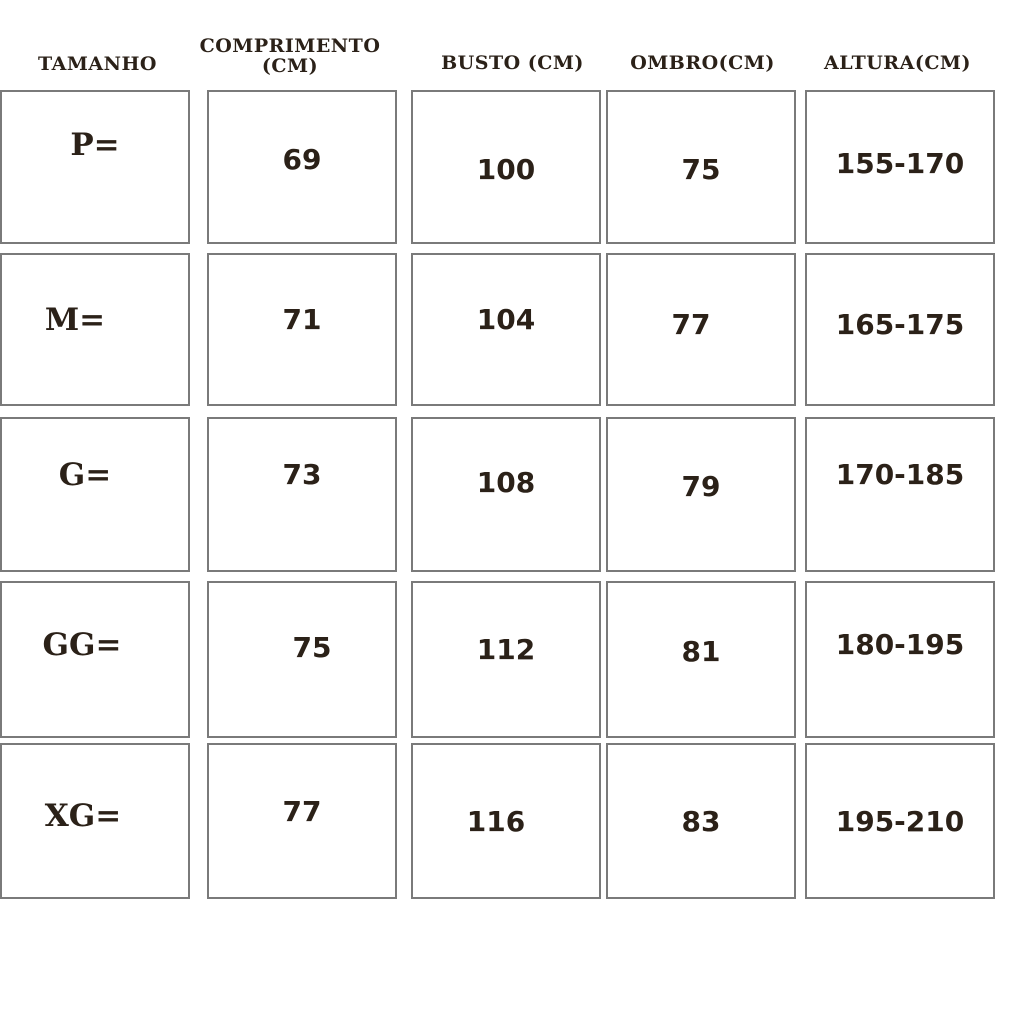 This screenshot has width=1024, height=1024. What do you see at coordinates (95, 494) in the screenshot?
I see `cell-size: G=` at bounding box center [95, 494].